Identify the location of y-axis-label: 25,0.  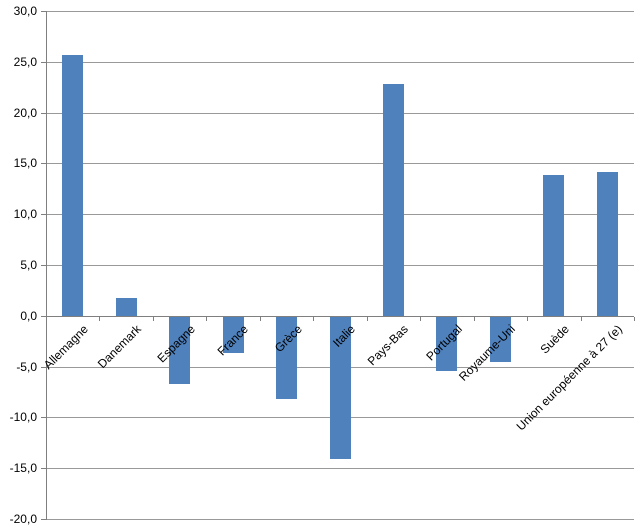
(25, 62).